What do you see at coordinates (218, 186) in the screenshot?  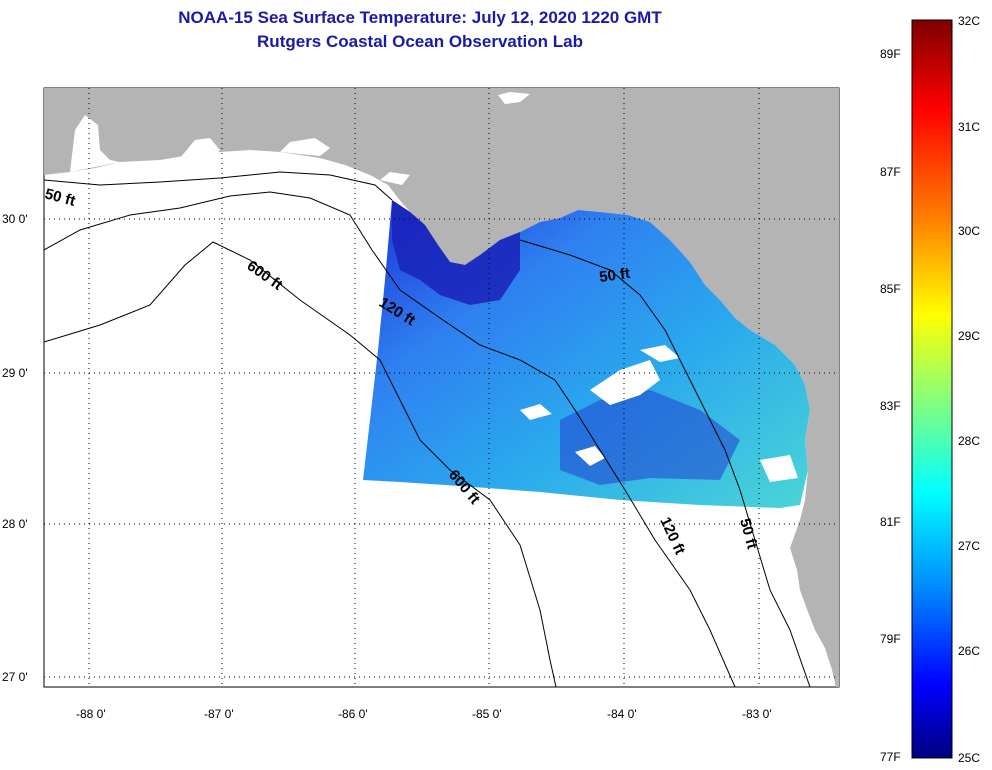 I see `contour-50ft-west` at bounding box center [218, 186].